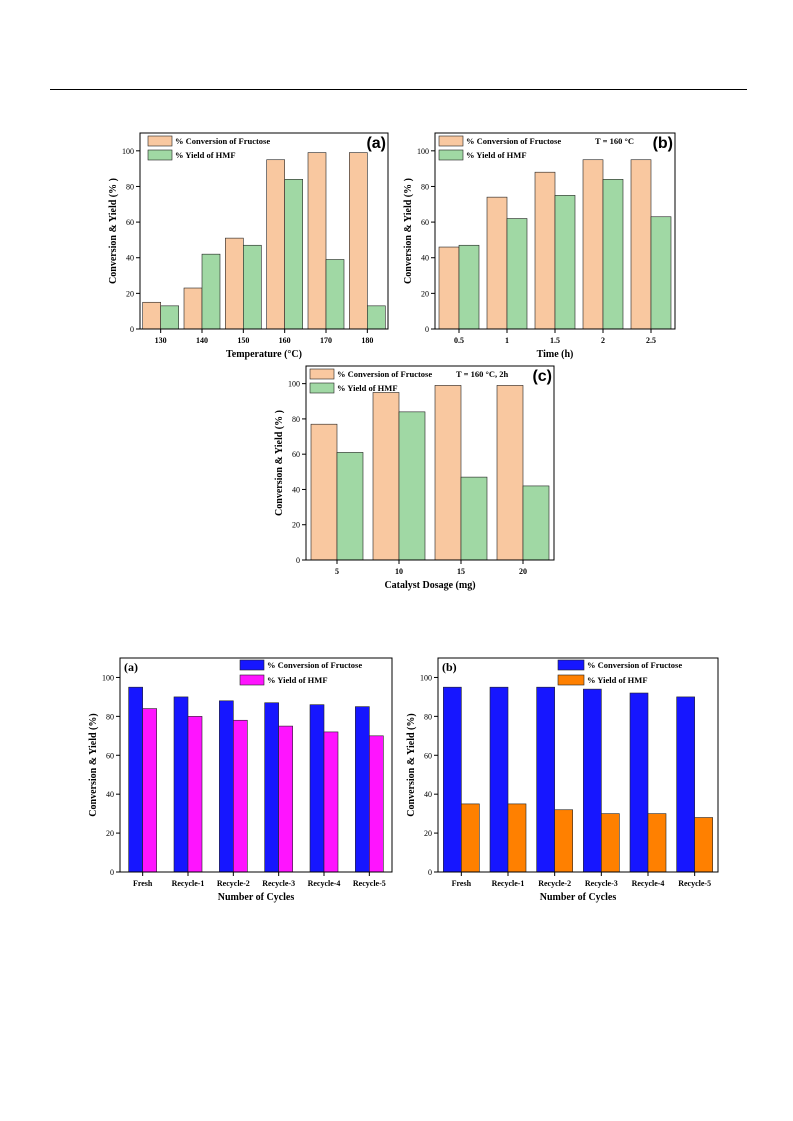 This screenshot has width=793, height=1121. What do you see at coordinates (513, 141) in the screenshot?
I see `time-legend-label: % Conversion of Fructose` at bounding box center [513, 141].